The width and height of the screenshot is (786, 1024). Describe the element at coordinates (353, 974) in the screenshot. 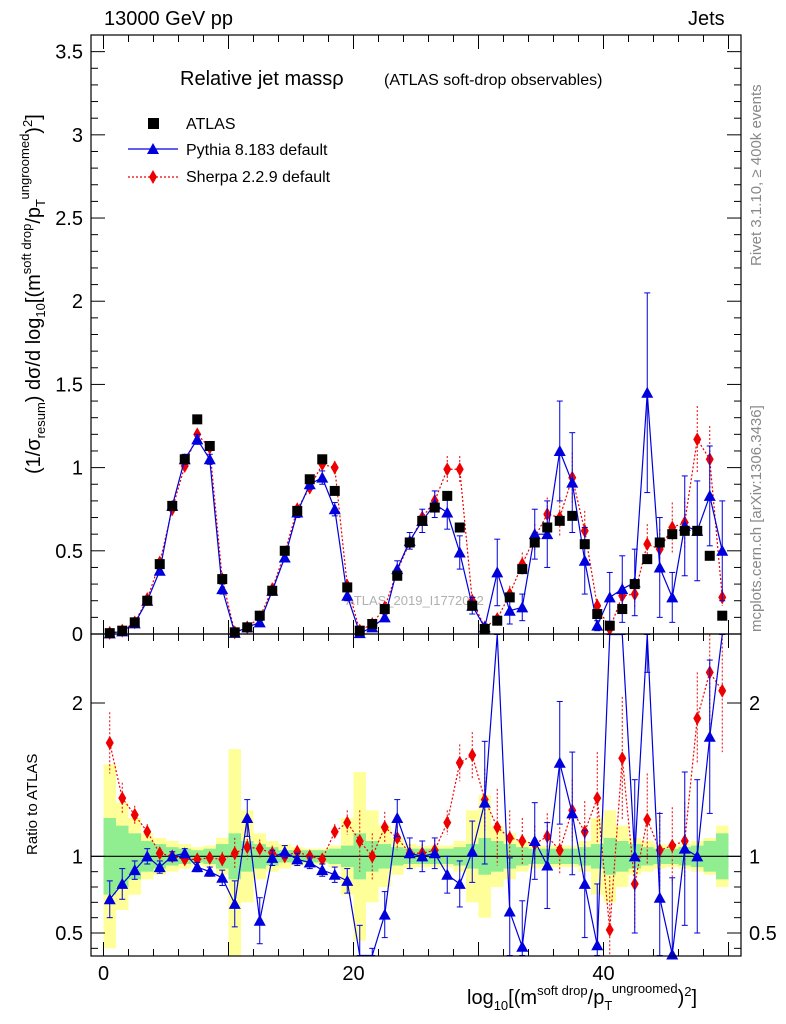

I see `x-tick-label: 20` at that location.